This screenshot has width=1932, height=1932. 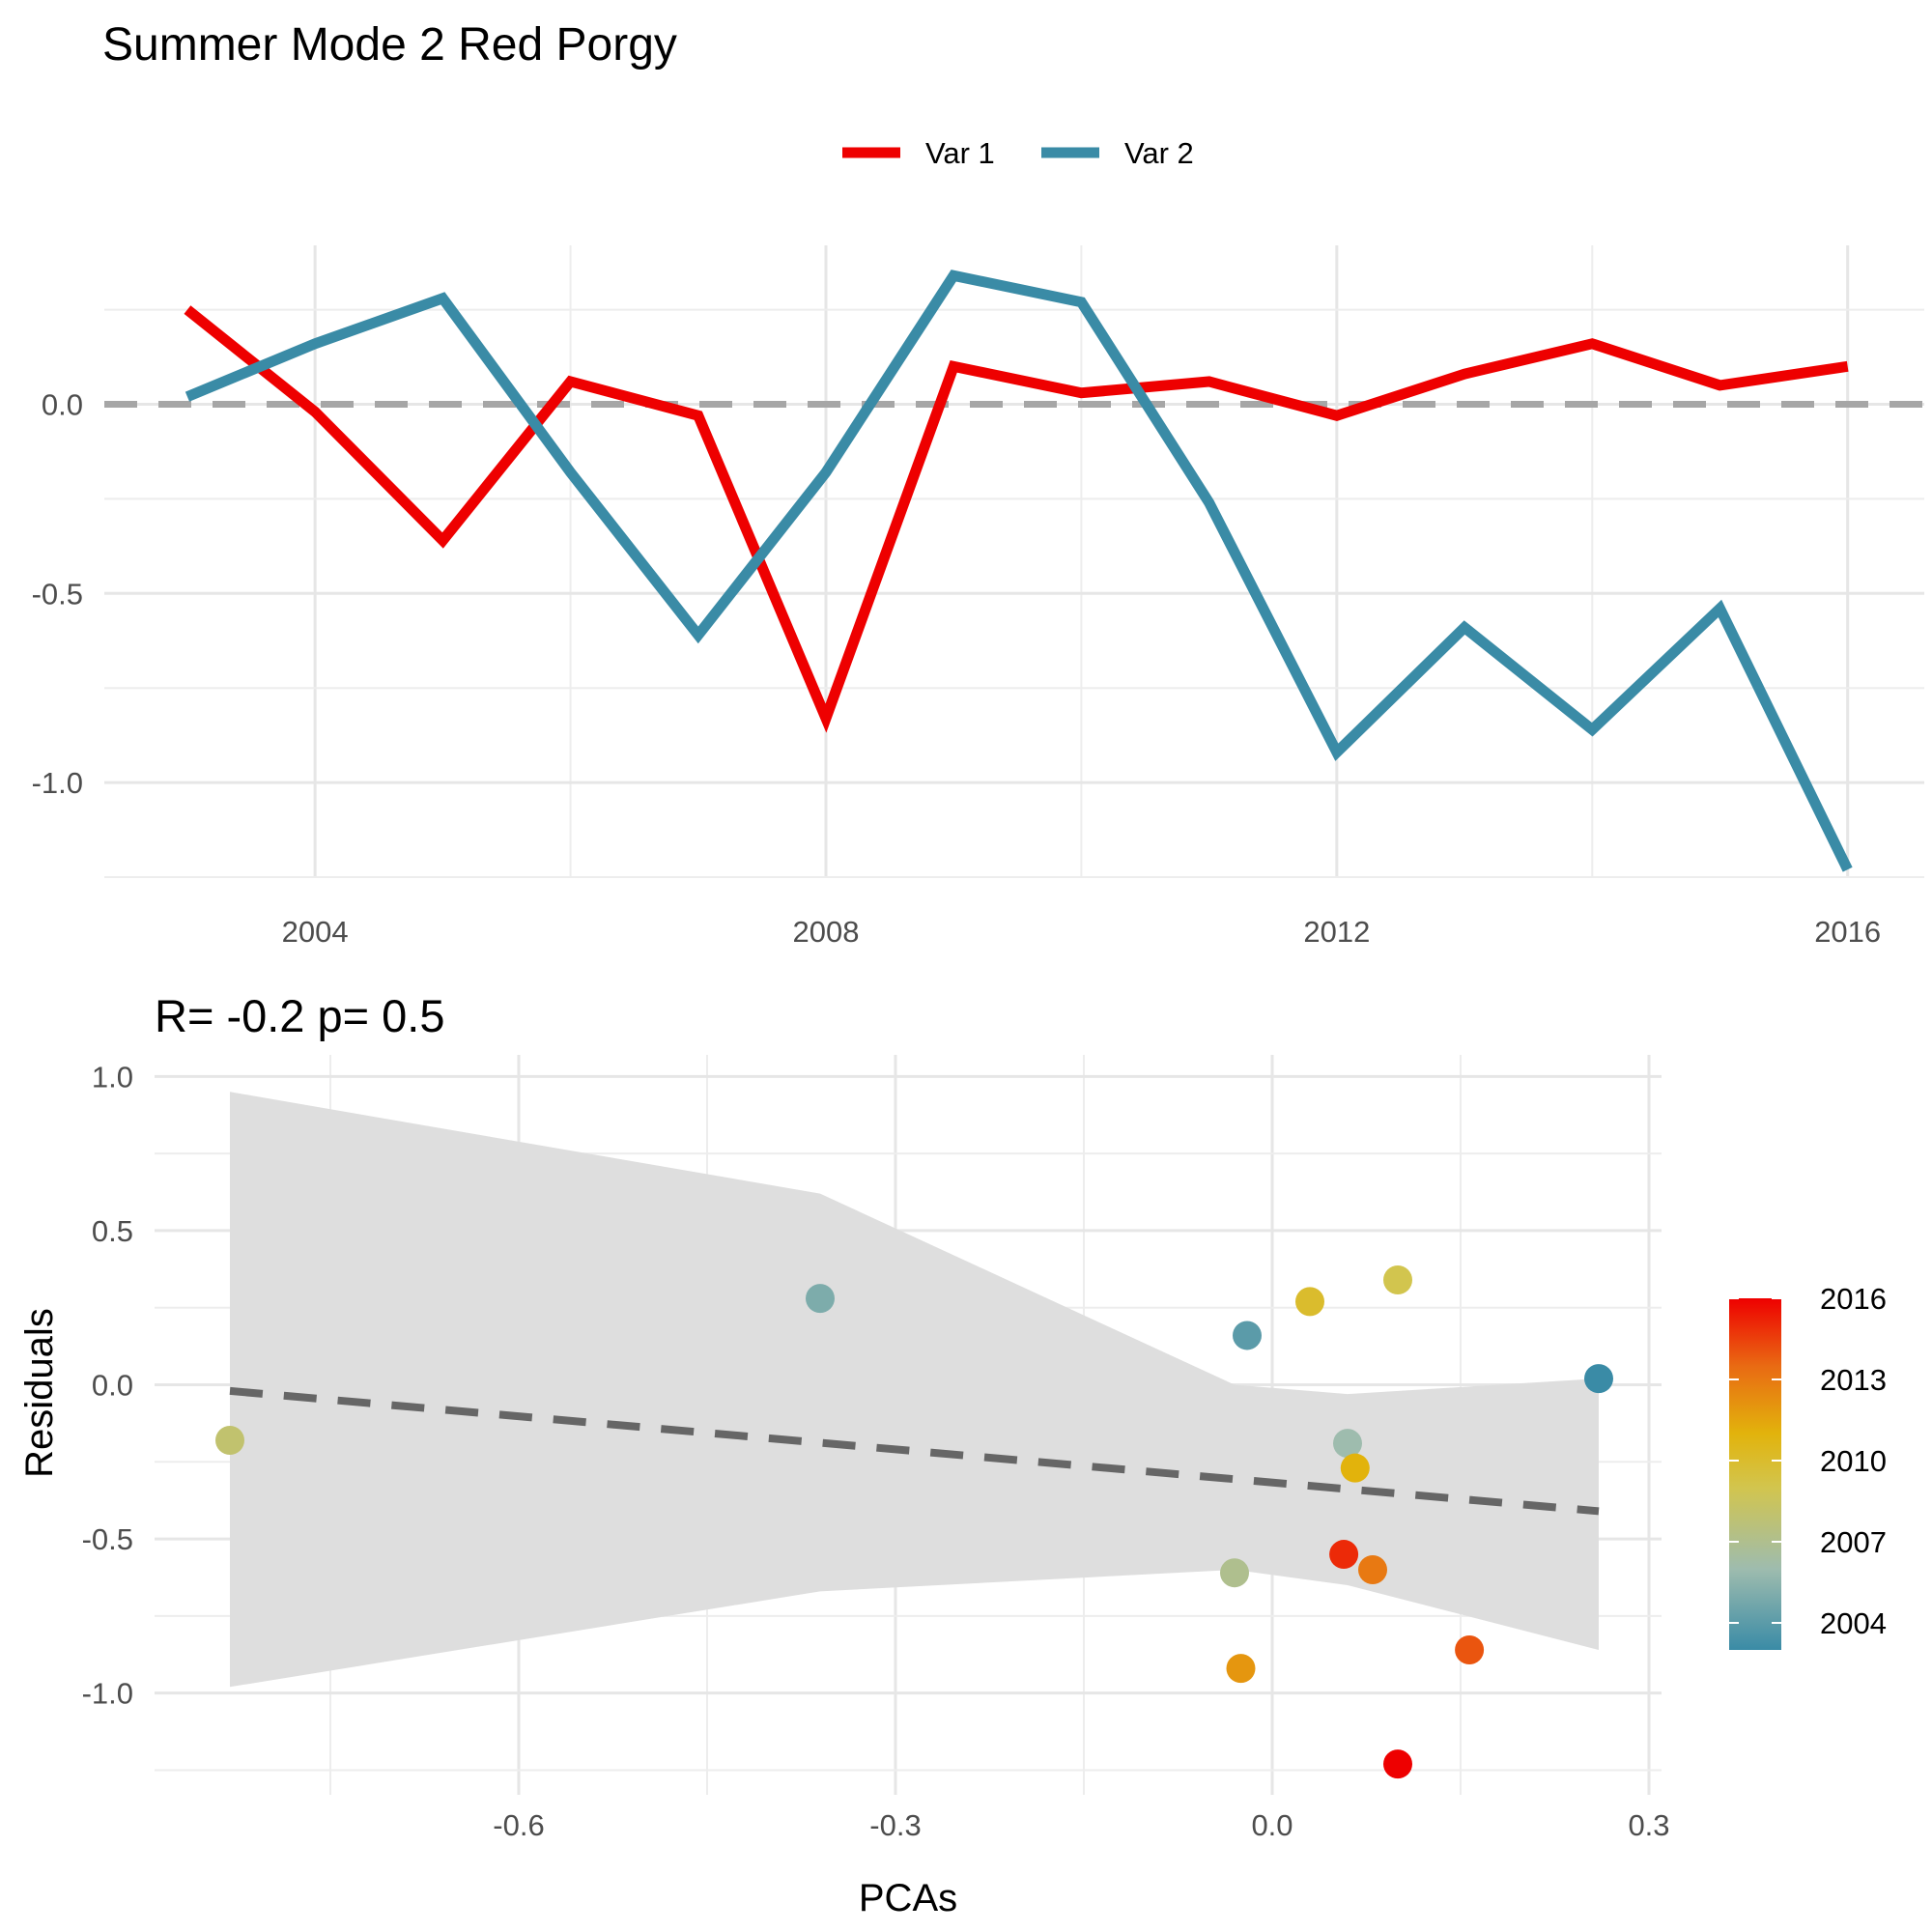 What do you see at coordinates (1853, 1542) in the screenshot?
I see `colorbar-label: 2007` at bounding box center [1853, 1542].